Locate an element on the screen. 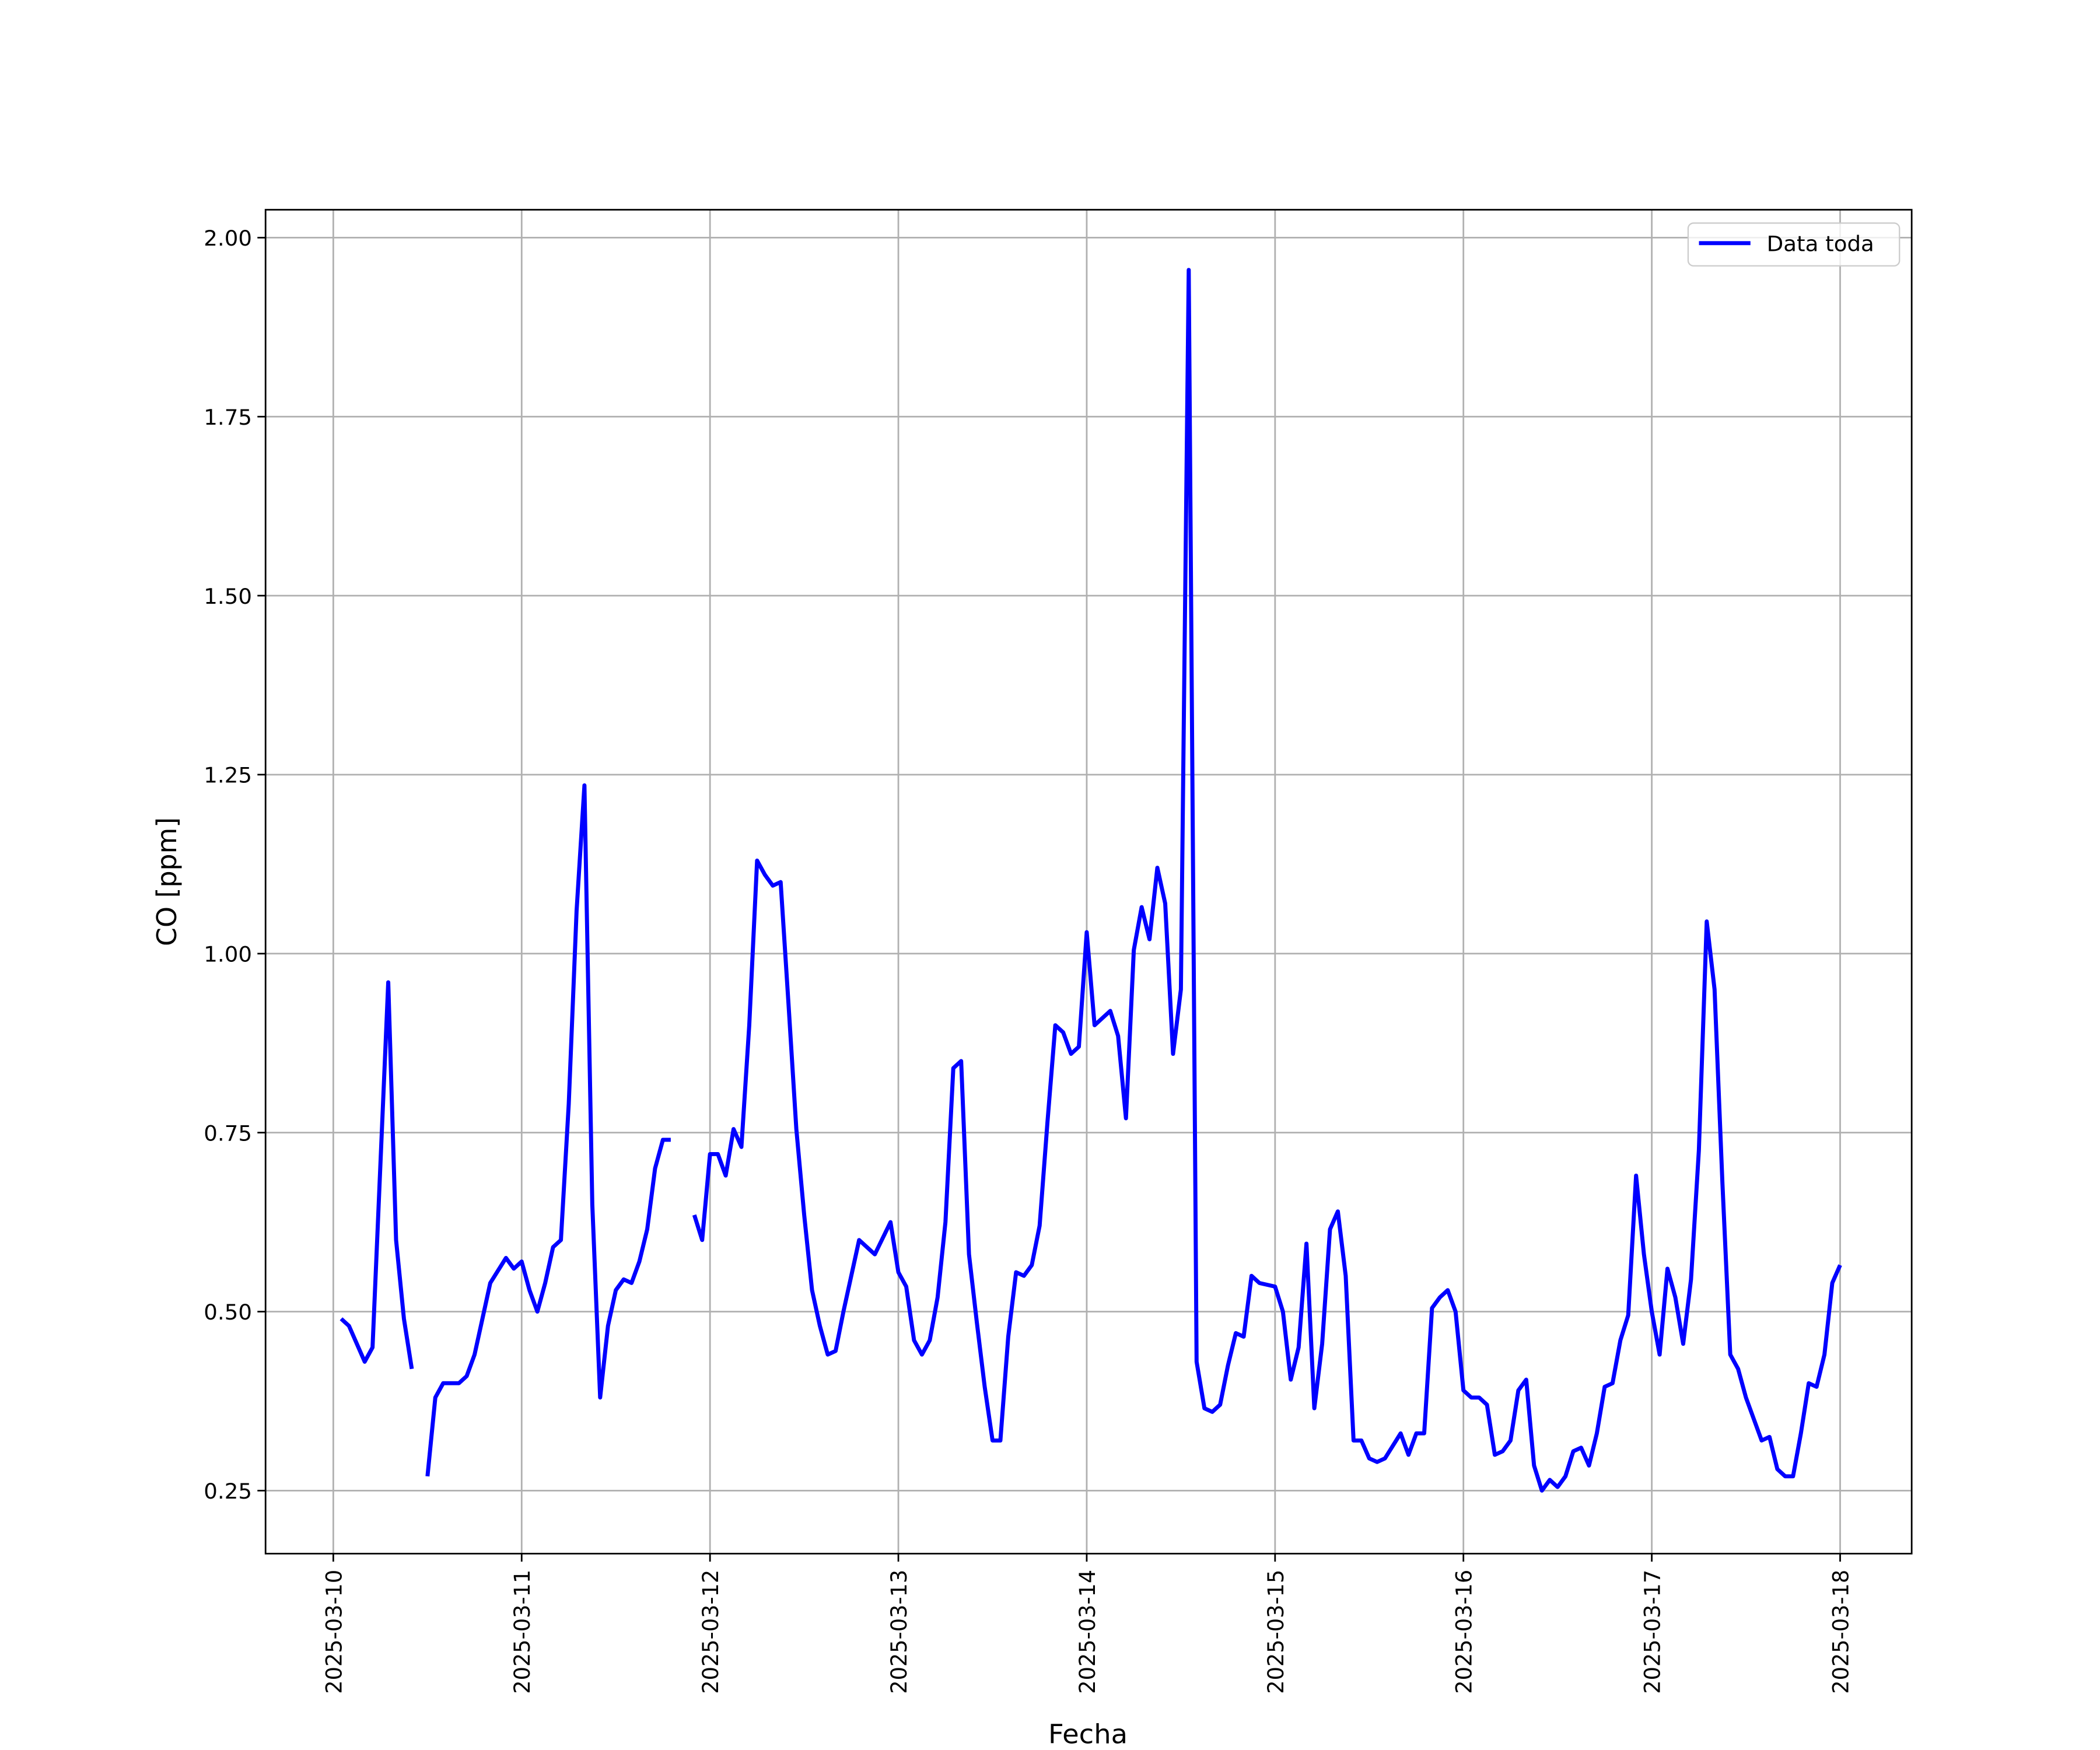  legend: Data toda is located at coordinates (1794, 244).